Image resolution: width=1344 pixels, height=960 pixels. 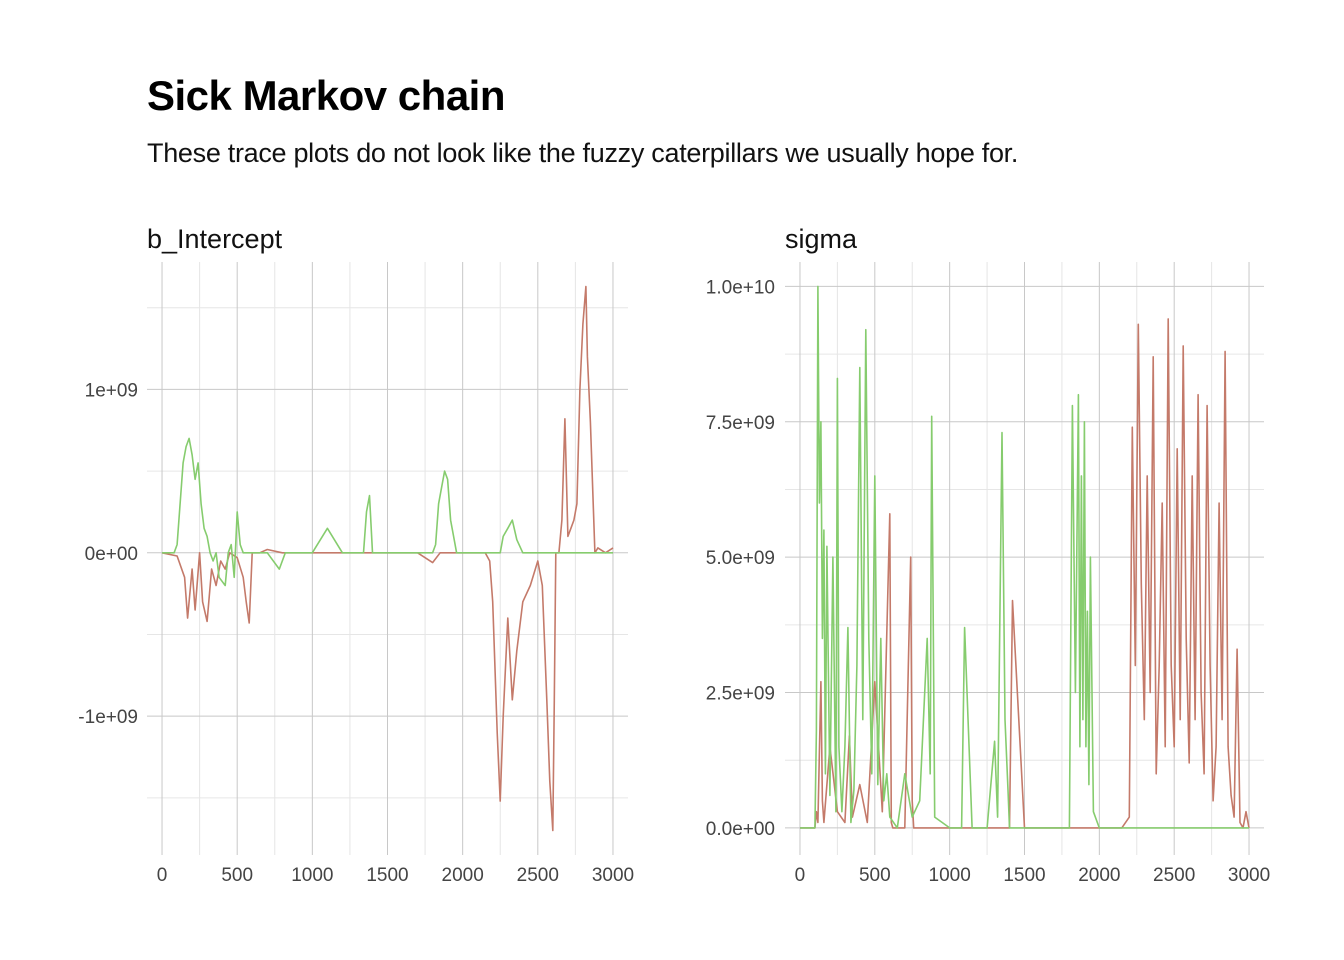 What do you see at coordinates (740, 694) in the screenshot?
I see `y-tick-label: 2.5e+09` at bounding box center [740, 694].